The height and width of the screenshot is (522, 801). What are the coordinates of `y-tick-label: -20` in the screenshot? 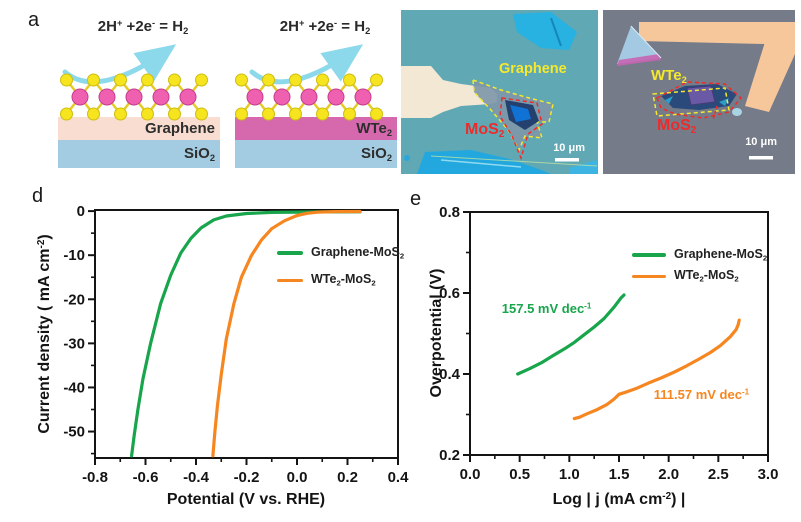 It's located at (74, 299).